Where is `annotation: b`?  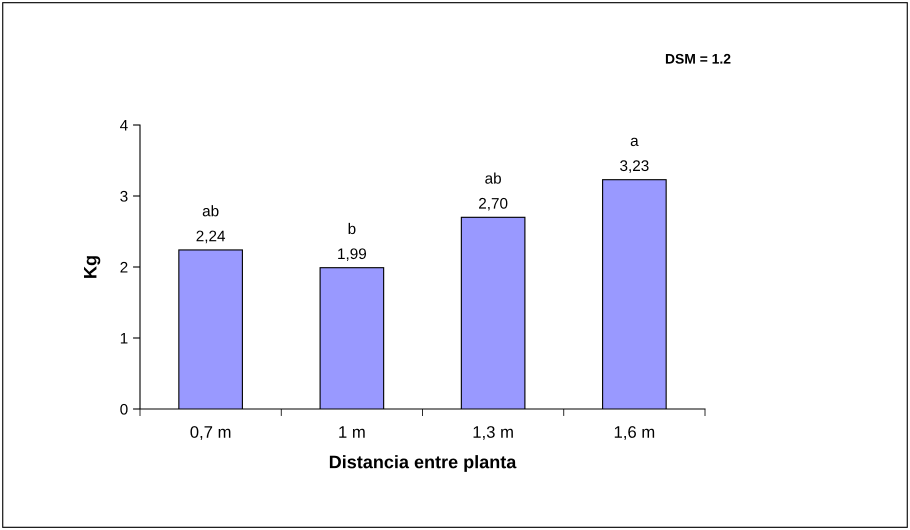
annotation: b is located at coordinates (352, 228).